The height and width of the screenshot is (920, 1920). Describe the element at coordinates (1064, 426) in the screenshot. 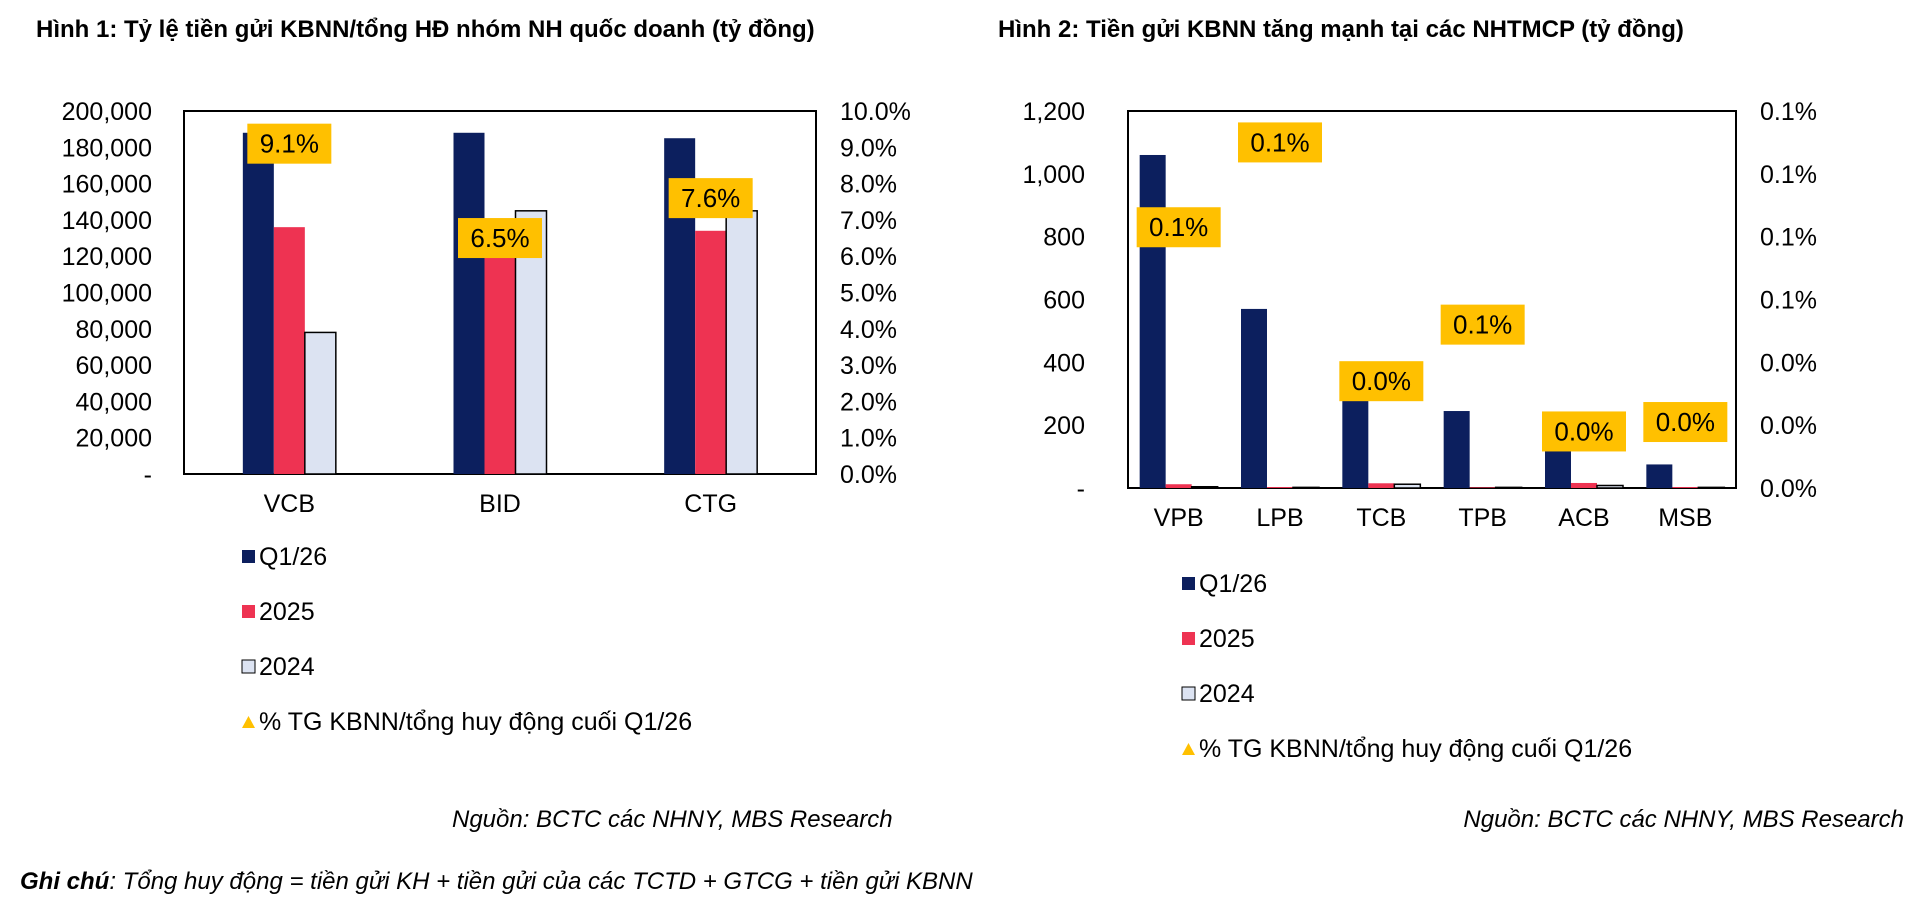

I see `chart2-y-tick-label: 200` at that location.